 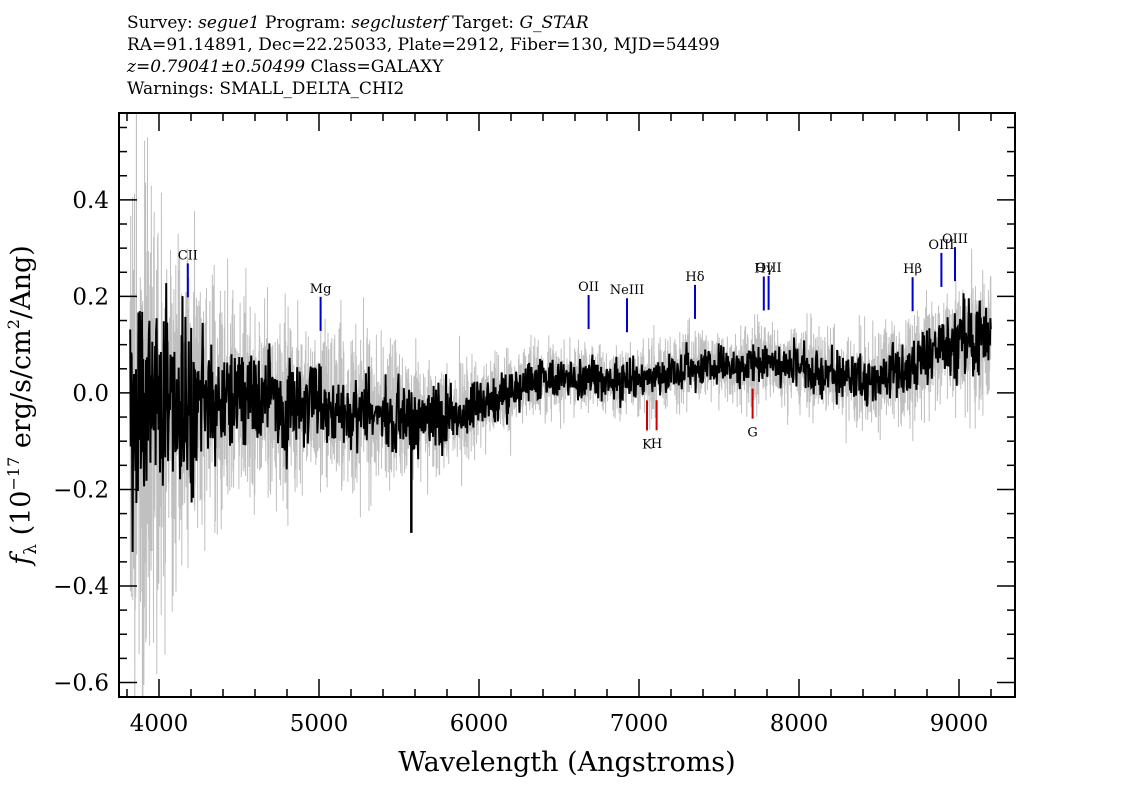 I want to click on y-axis-title-exp2: 2, so click(x=13, y=324).